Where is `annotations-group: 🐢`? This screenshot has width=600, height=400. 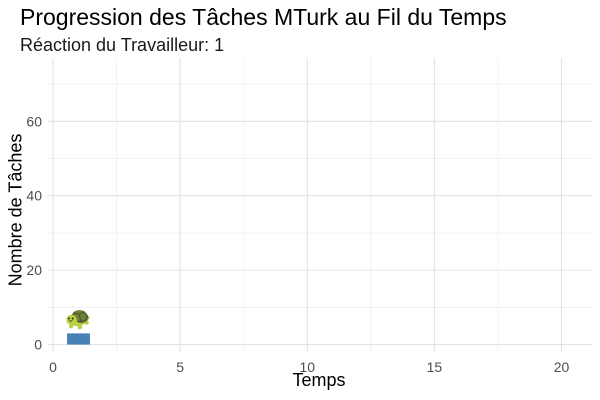
annotations-group: 🐢 is located at coordinates (78, 318).